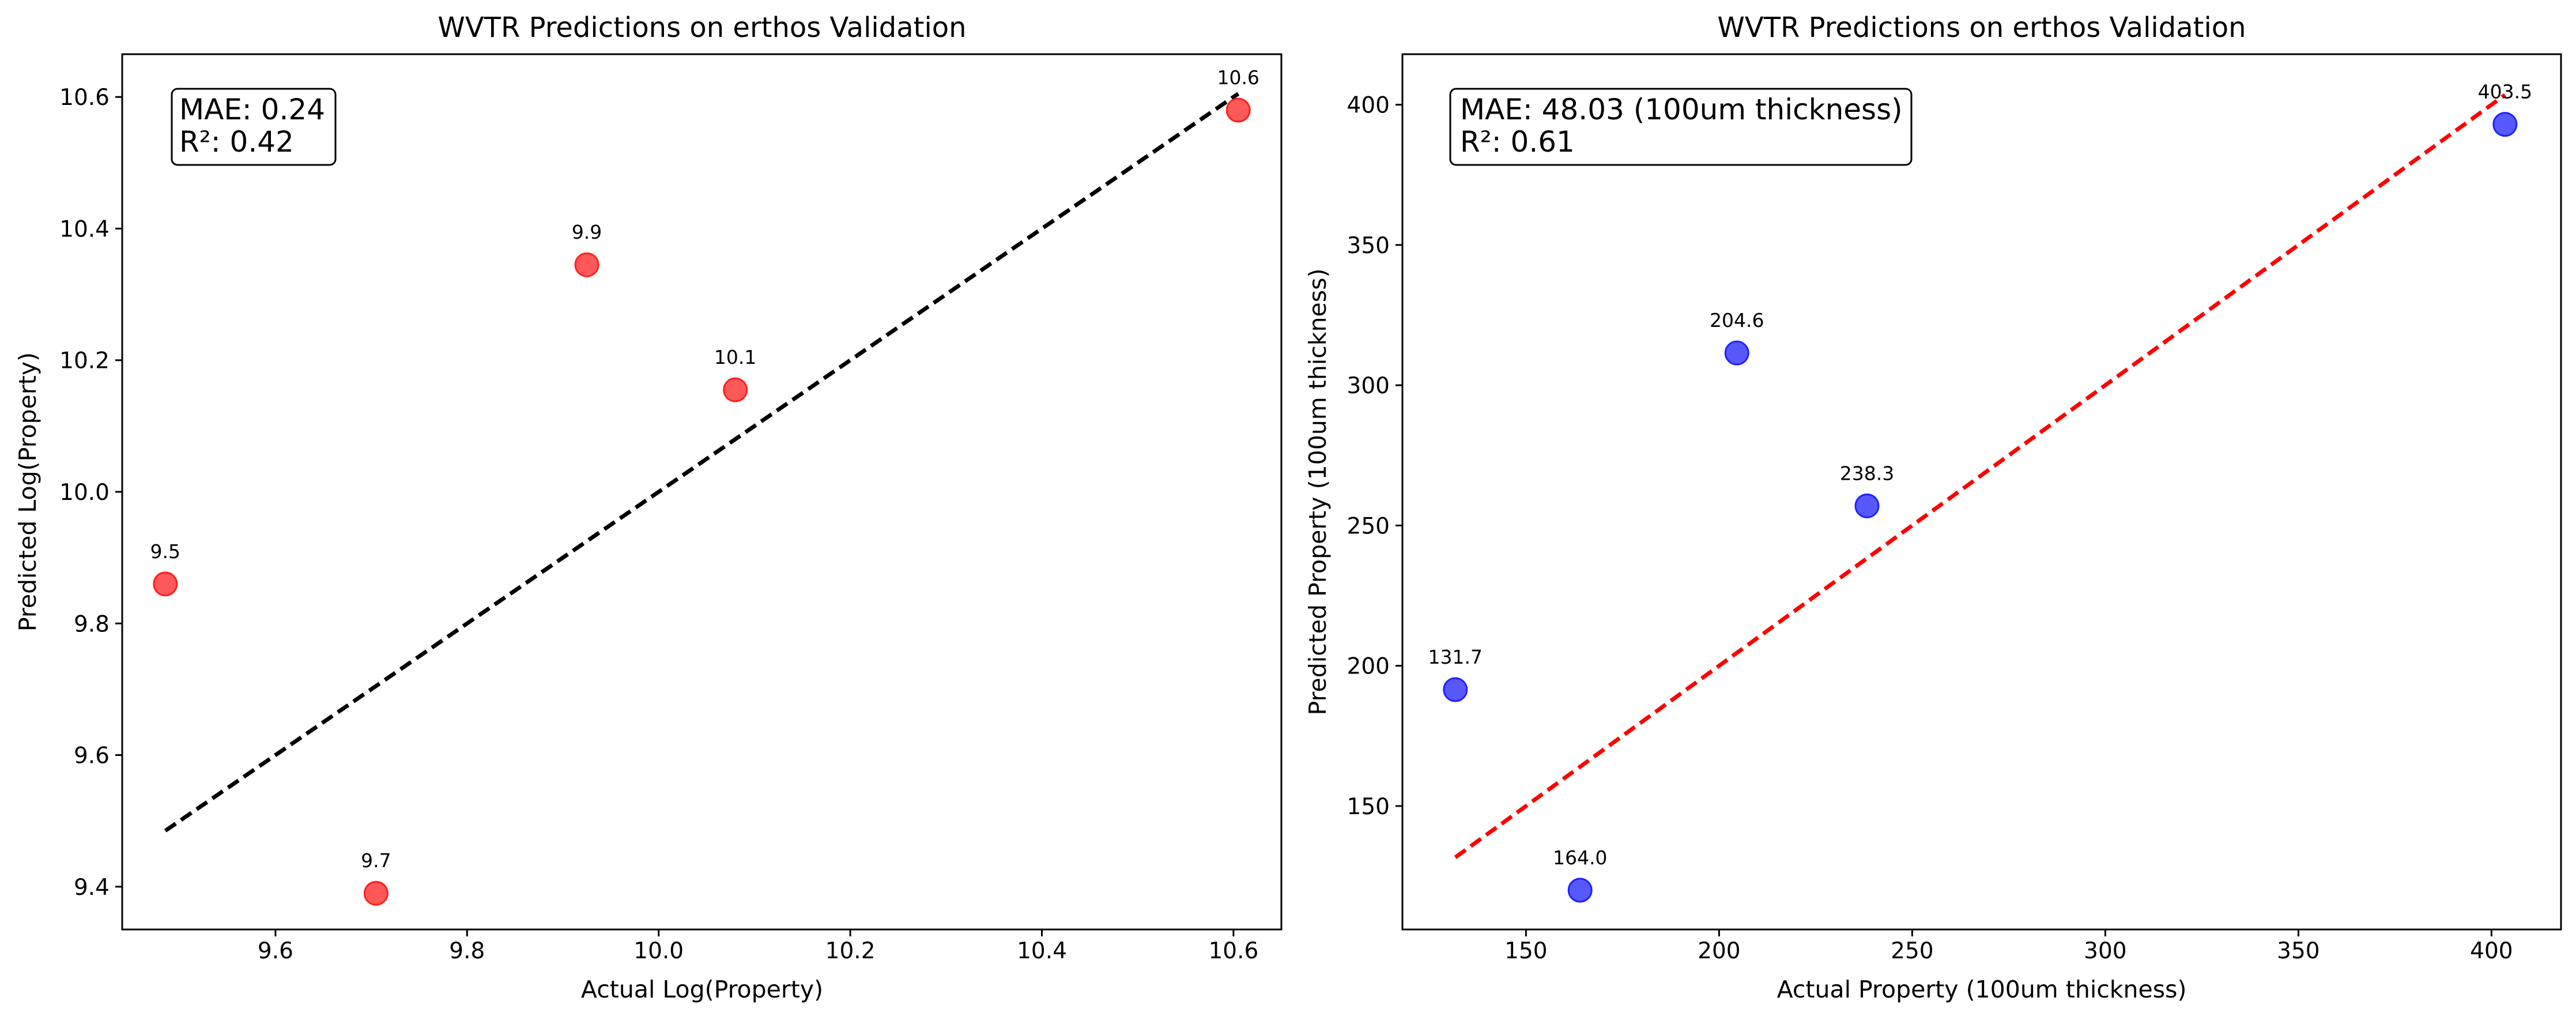  What do you see at coordinates (1681, 109) in the screenshot?
I see `right-mae-text: MAE: 48.03 (100um thickness)` at bounding box center [1681, 109].